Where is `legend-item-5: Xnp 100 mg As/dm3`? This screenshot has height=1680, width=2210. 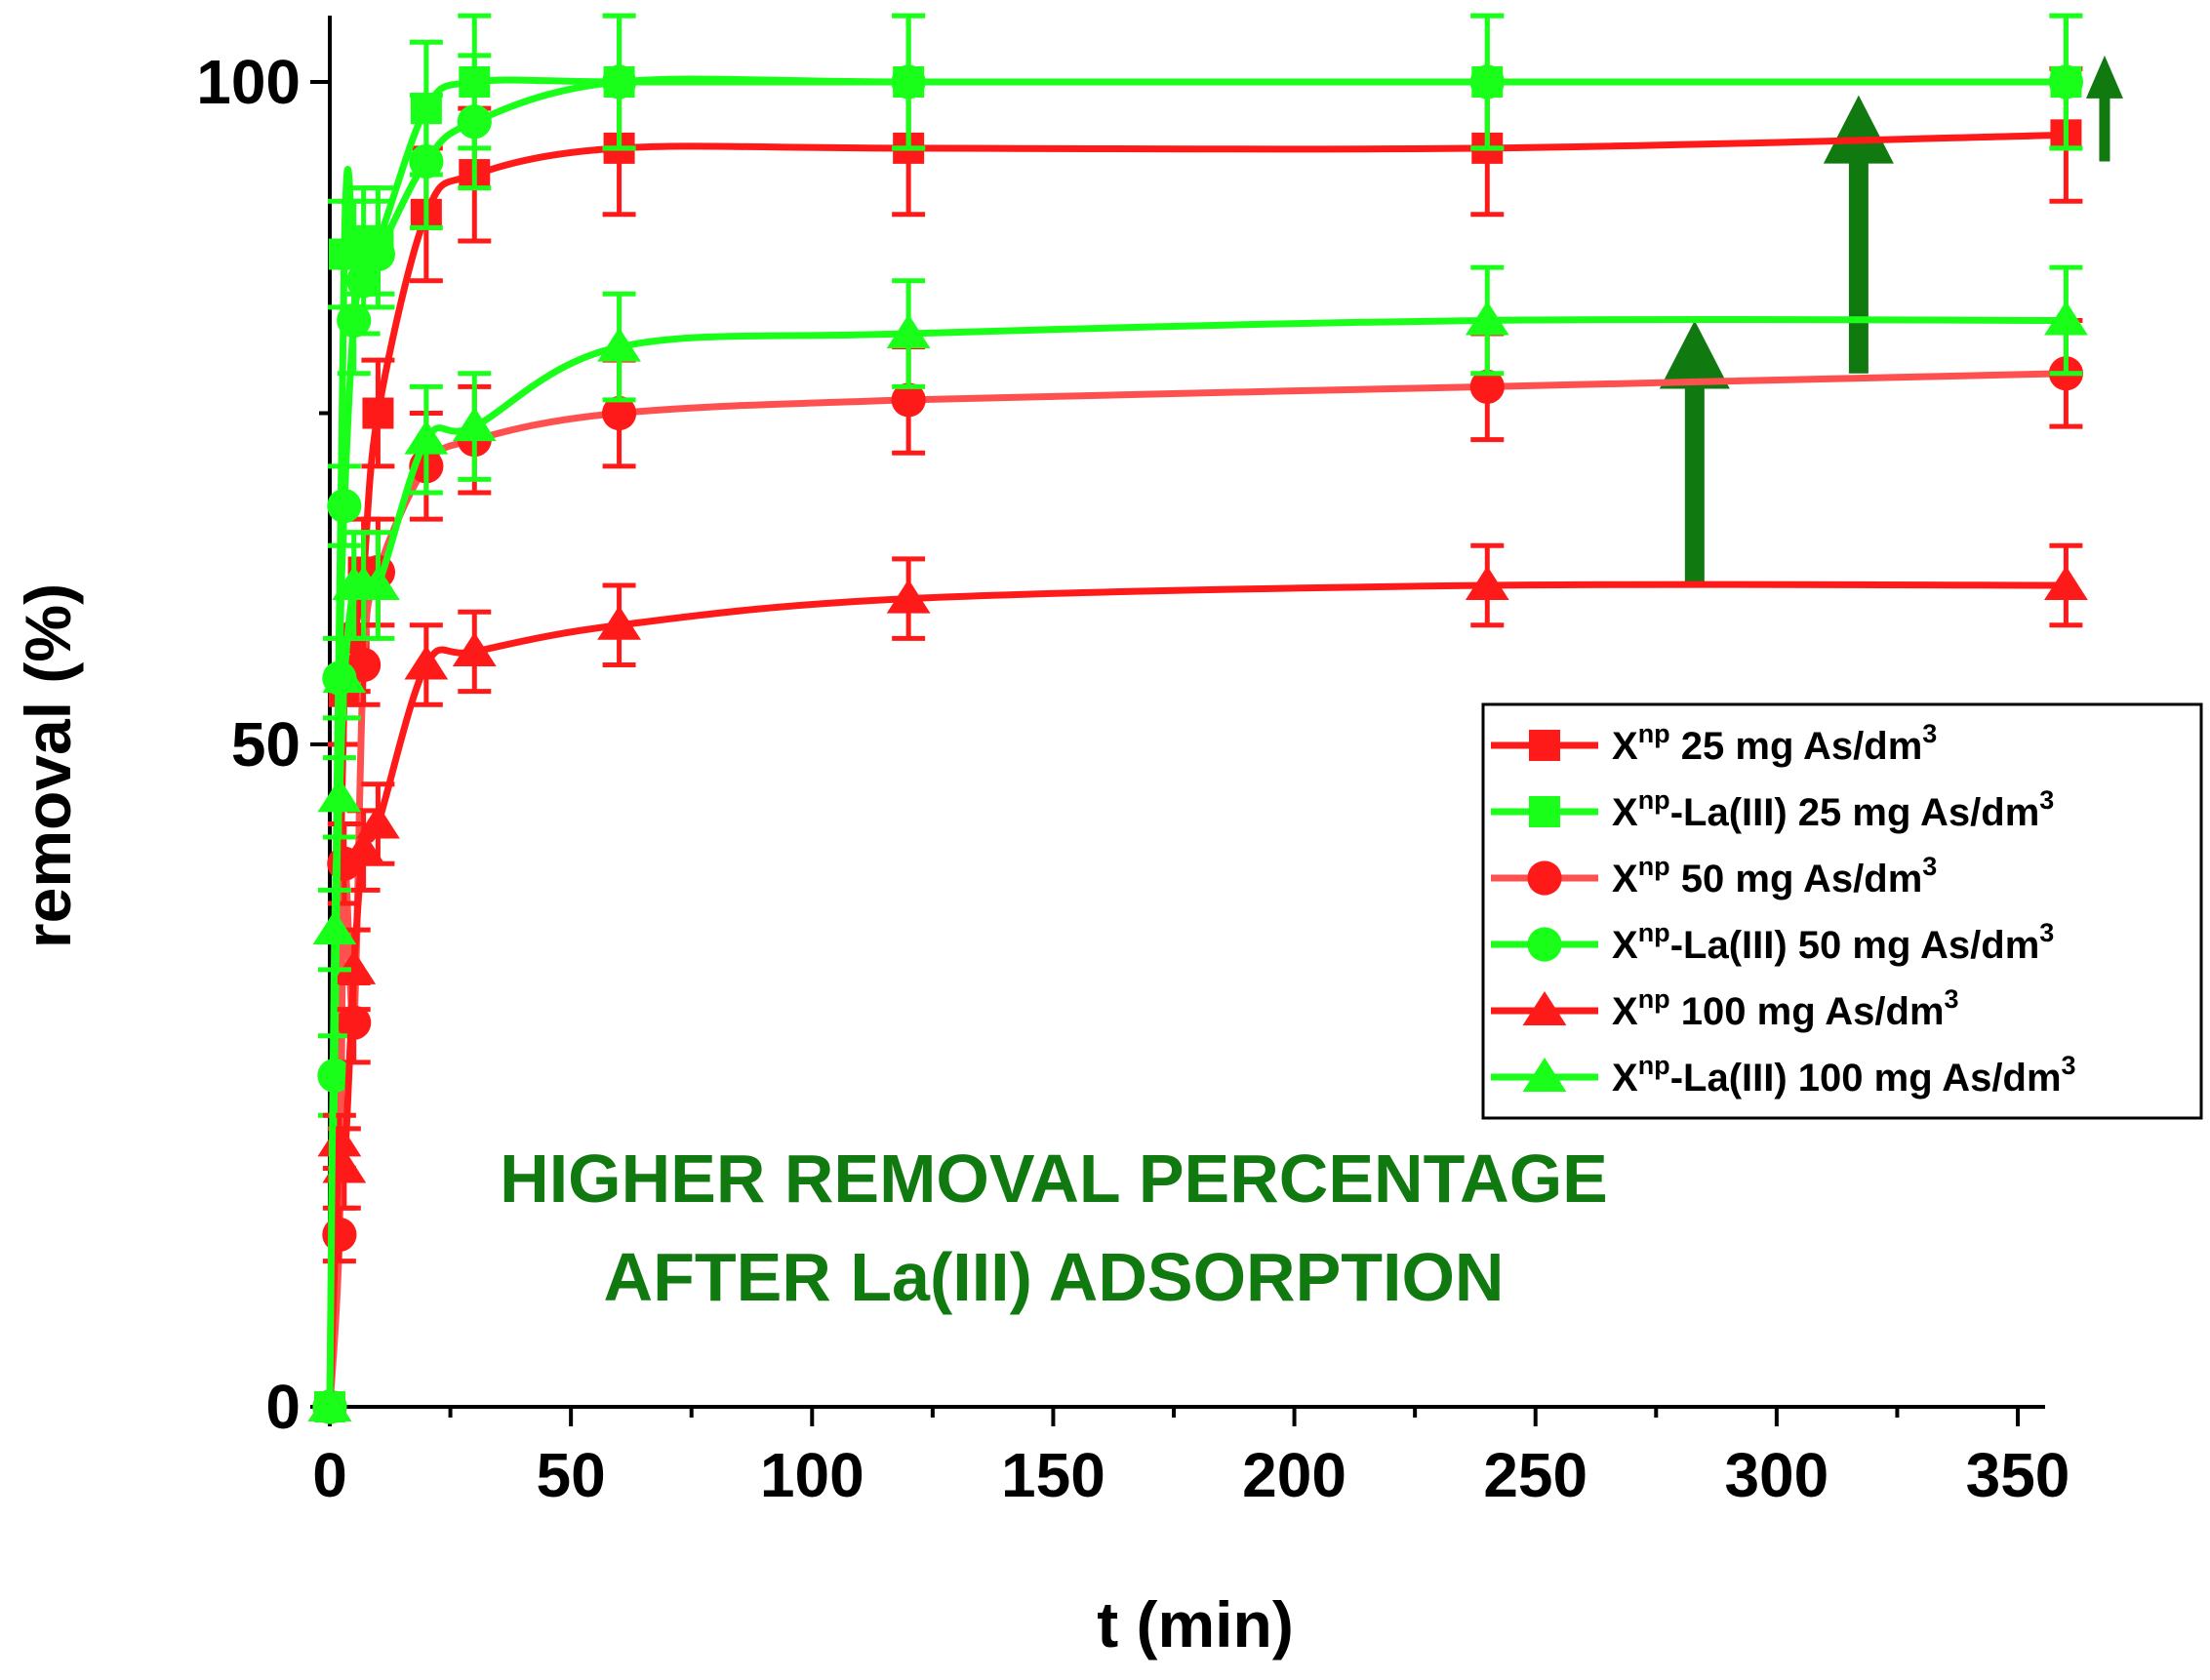
legend-item-5: Xnp 100 mg As/dm3 is located at coordinates (1725, 1008).